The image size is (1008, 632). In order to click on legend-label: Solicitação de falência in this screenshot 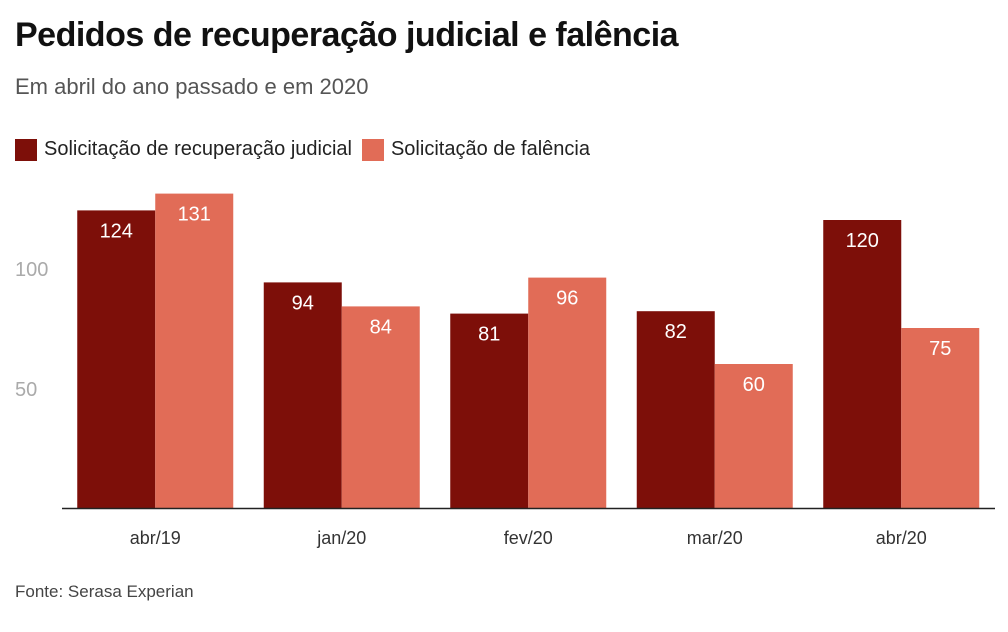, I will do `click(490, 149)`.